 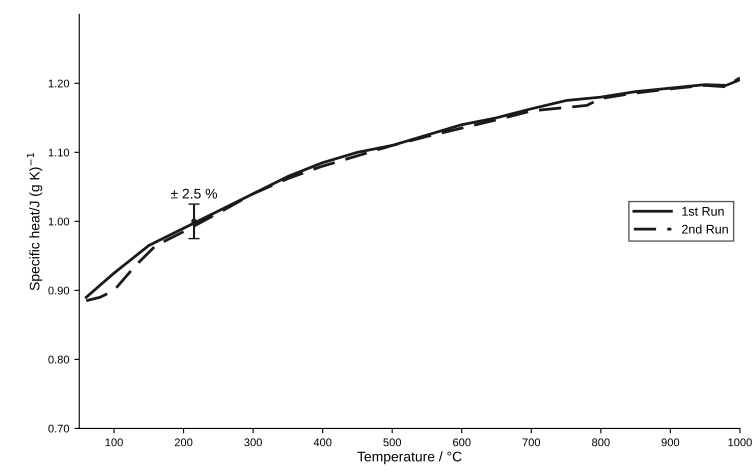 I want to click on x-axis-title: Temperature / °C, so click(x=409, y=457).